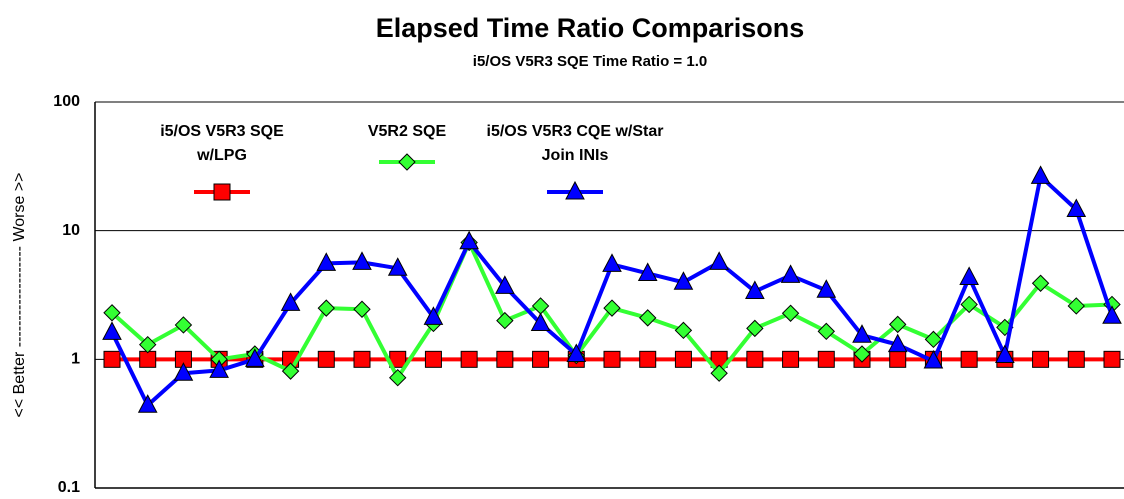 Image resolution: width=1124 pixels, height=499 pixels. I want to click on y-tick-label: 0.1, so click(69, 487).